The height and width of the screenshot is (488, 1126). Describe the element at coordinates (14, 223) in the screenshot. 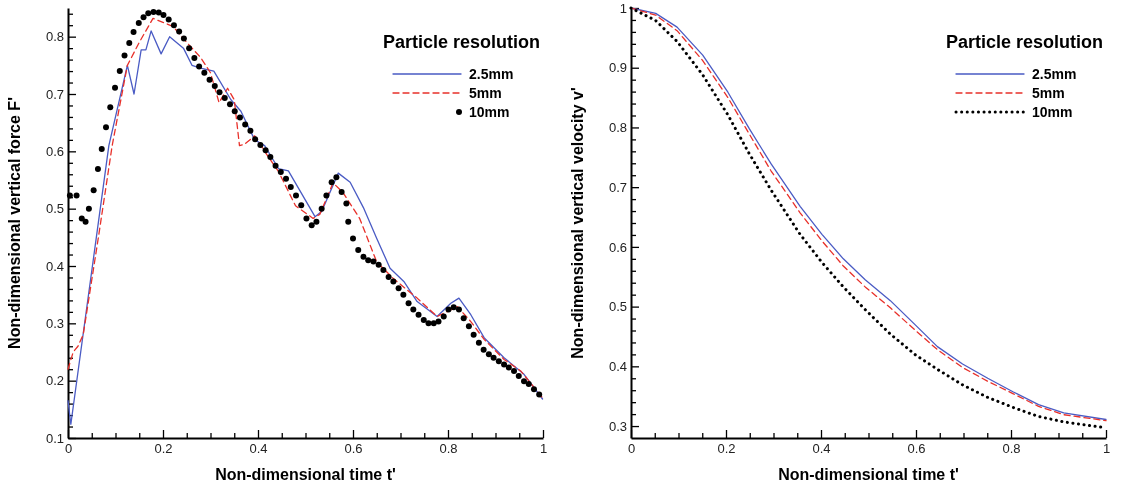

I see `y-axis-title: Non-dimensional vertical force F'` at that location.